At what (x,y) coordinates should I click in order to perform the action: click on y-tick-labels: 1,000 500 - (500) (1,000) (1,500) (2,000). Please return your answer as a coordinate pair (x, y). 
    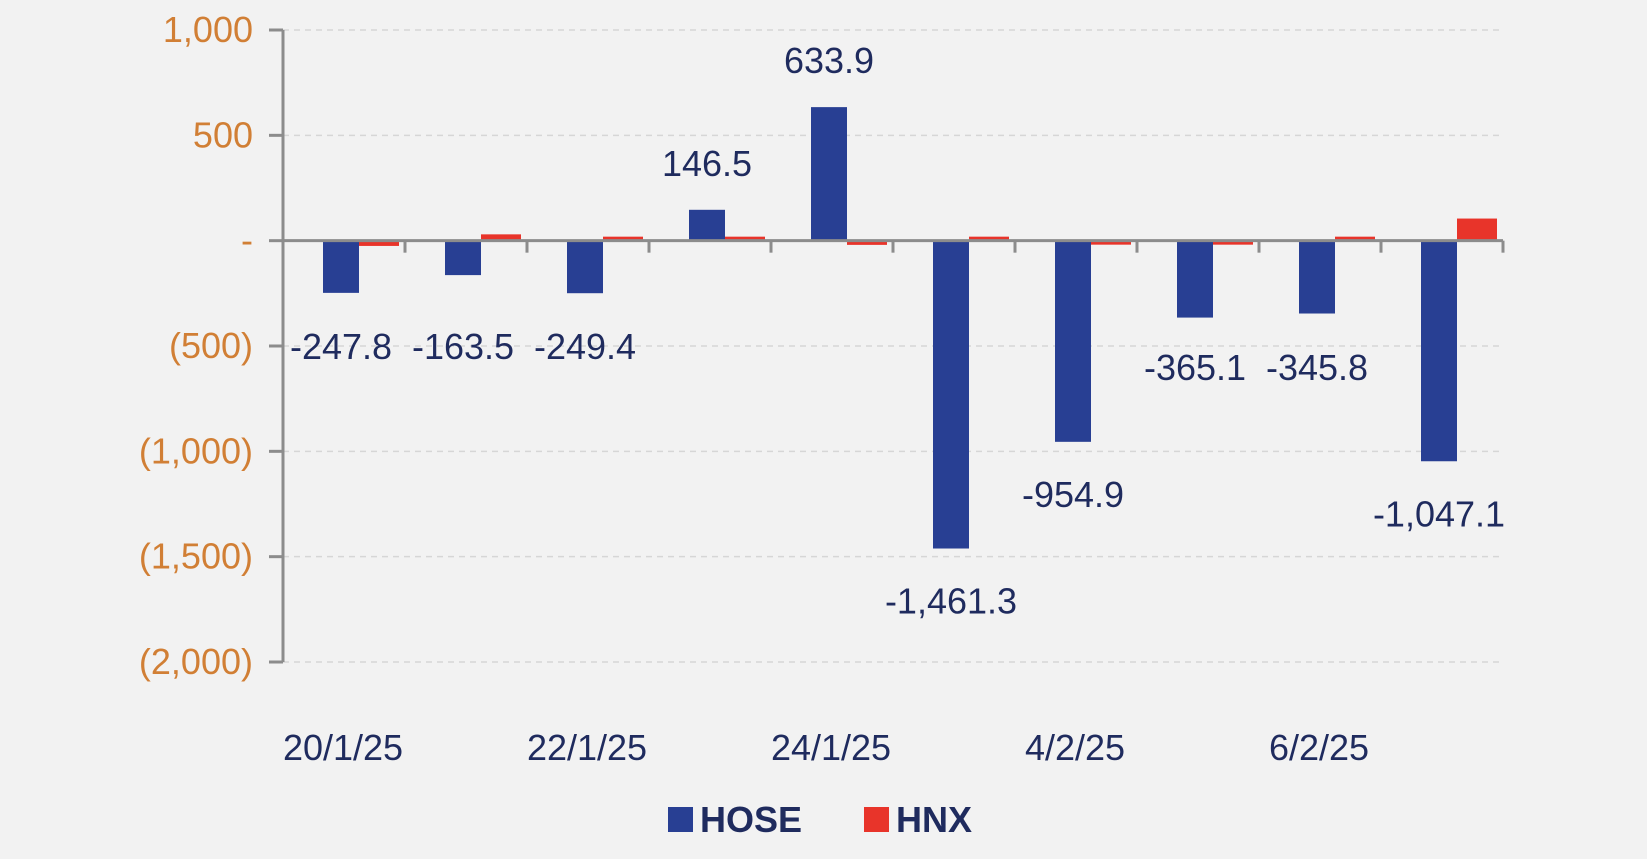
    Looking at the image, I should click on (196, 345).